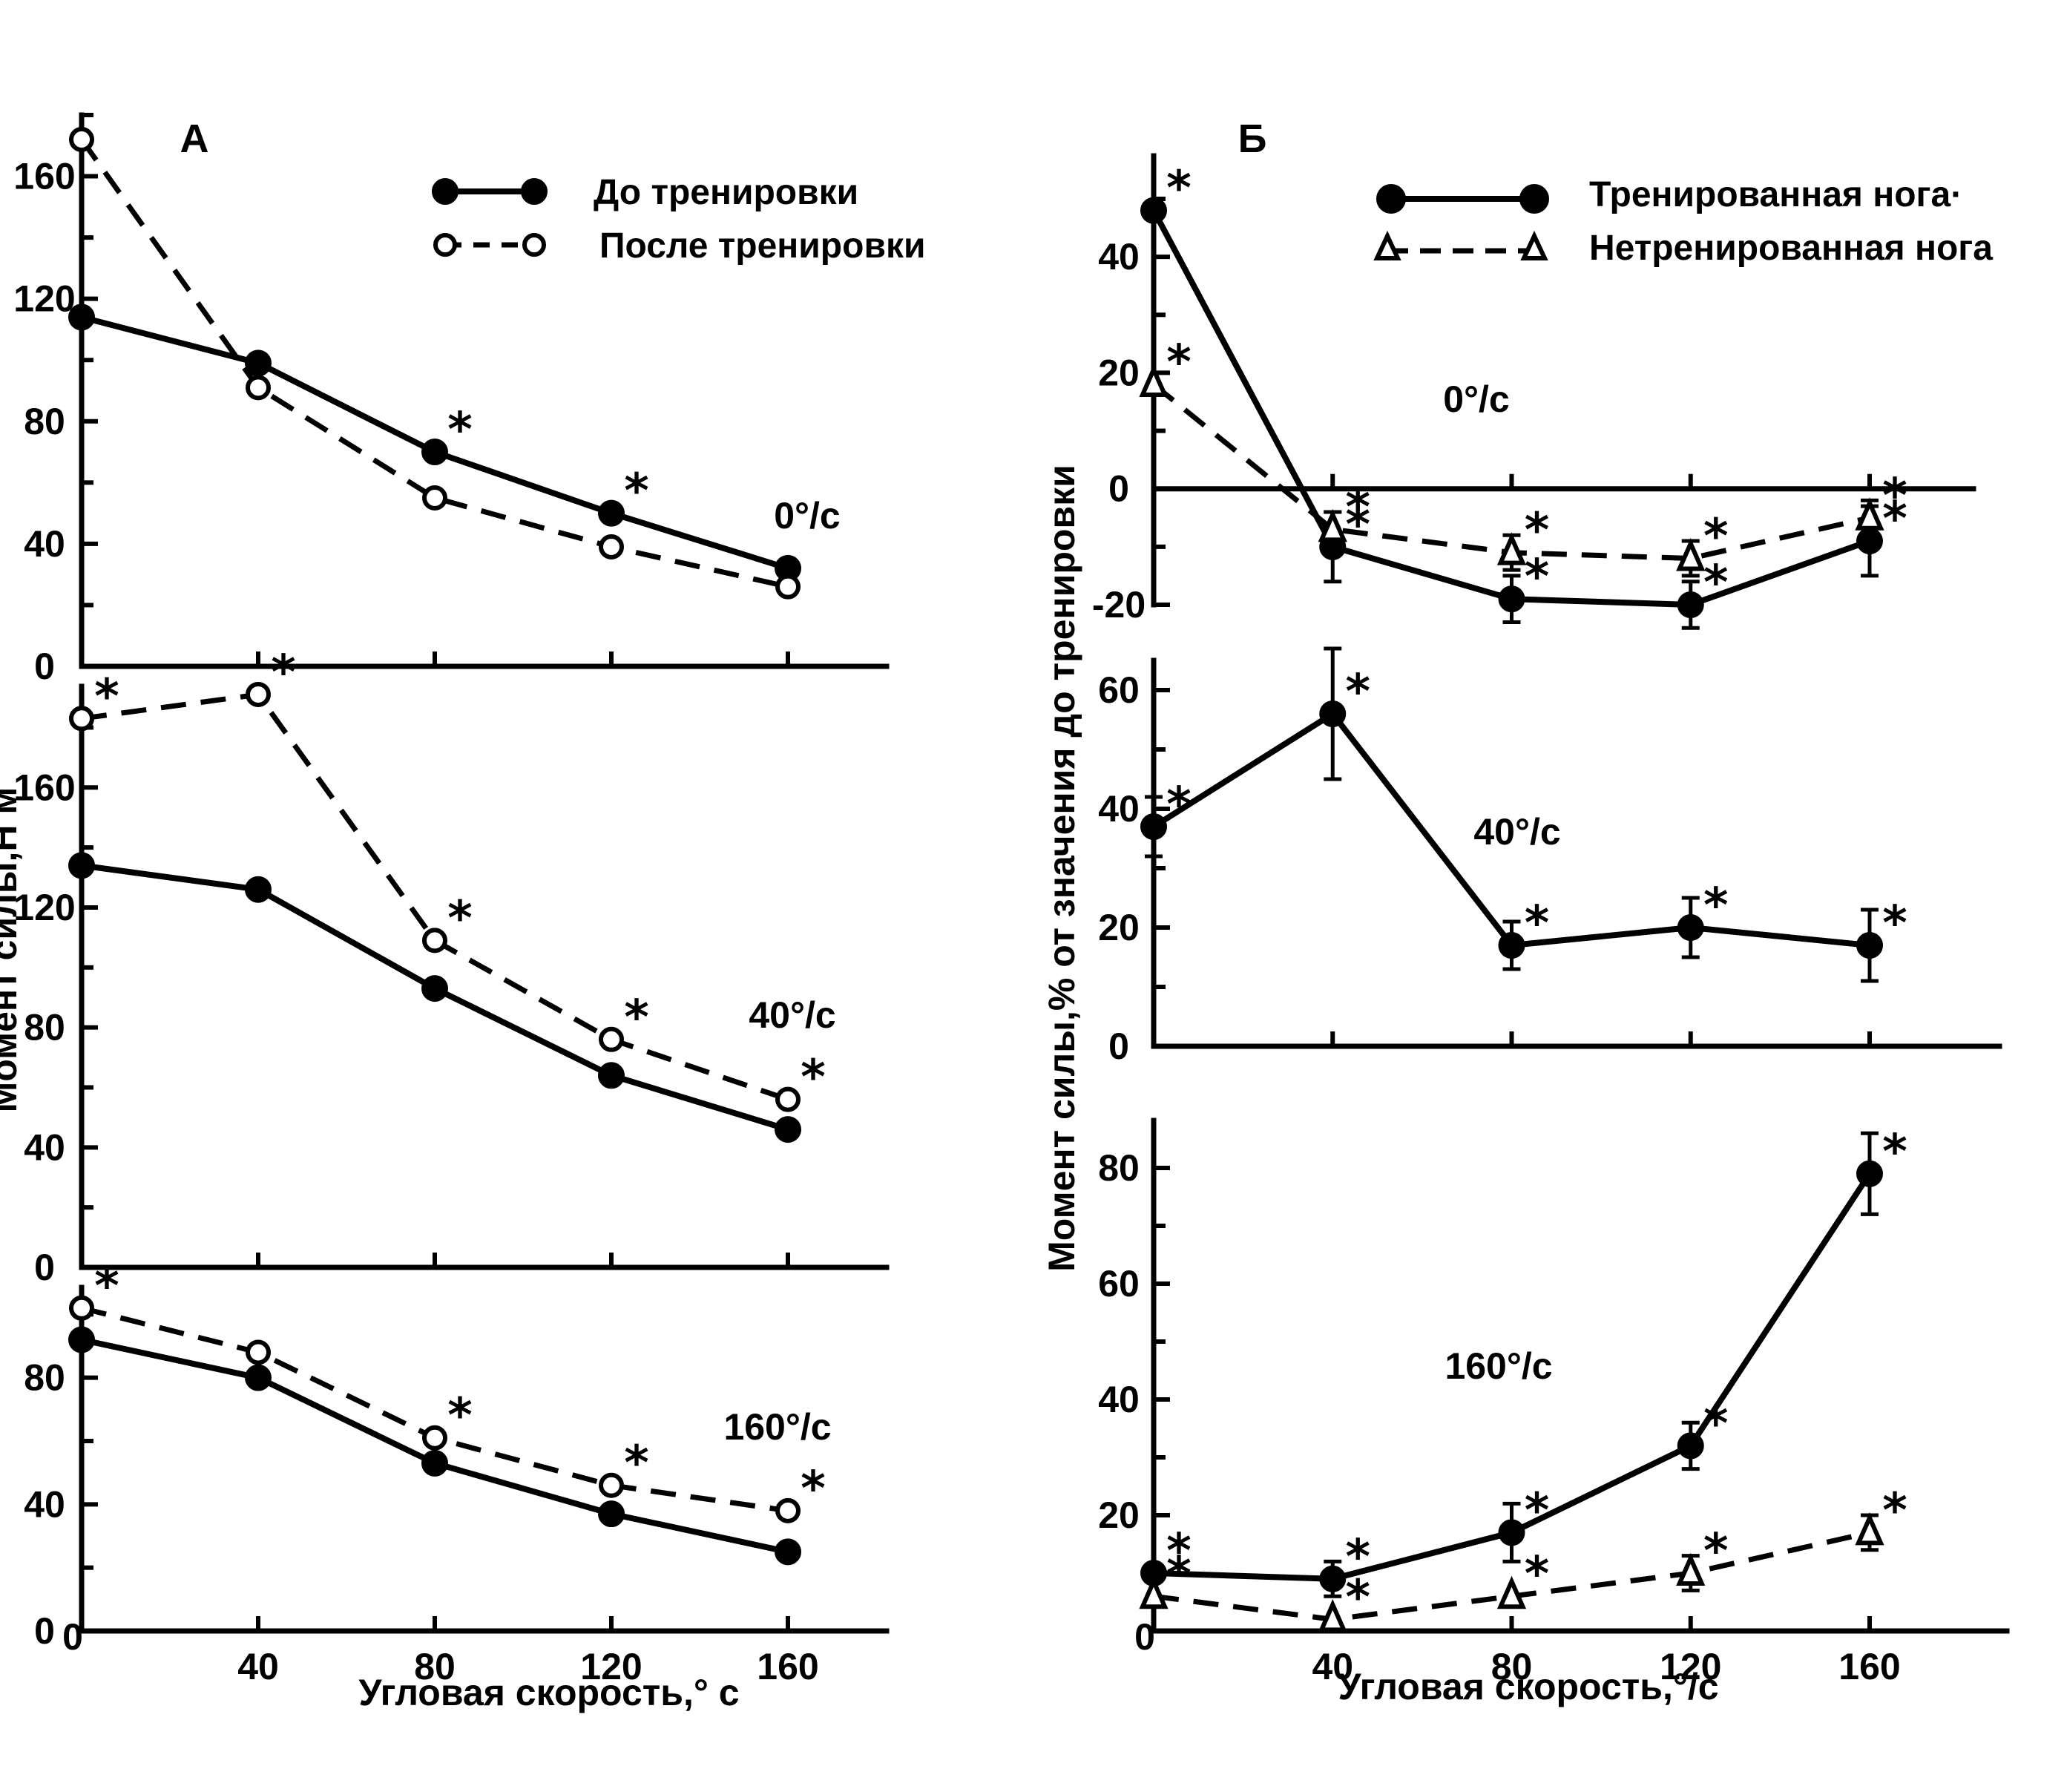 The width and height of the screenshot is (2064, 1792). Describe the element at coordinates (1391, 199) in the screenshot. I see `legend-b-marker-trained` at that location.